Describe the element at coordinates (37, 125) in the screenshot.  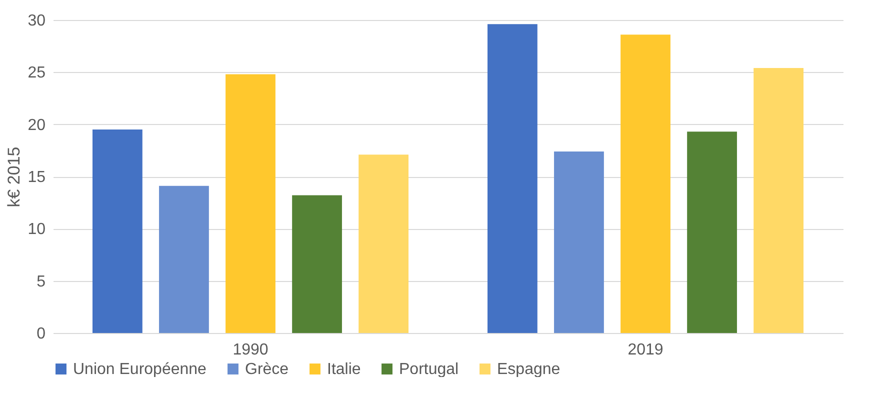
I see `y-tick-label: 20` at that location.